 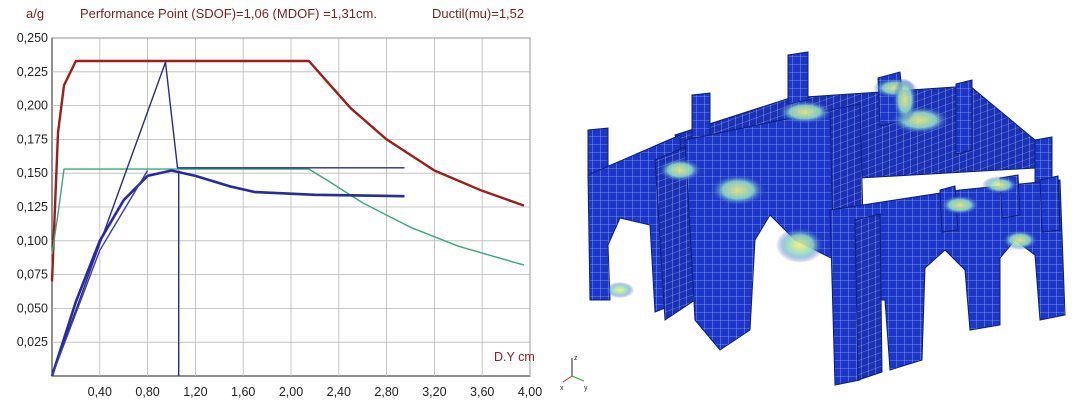 What do you see at coordinates (32, 308) in the screenshot?
I see `y-tick-label: 0,050` at bounding box center [32, 308].